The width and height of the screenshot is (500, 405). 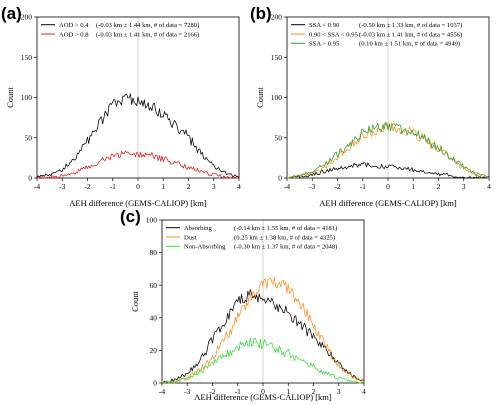 What do you see at coordinates (147, 25) in the screenshot?
I see `legend-stats: (-0.03 km ± 1.44 km, # of data = 7280)` at bounding box center [147, 25].